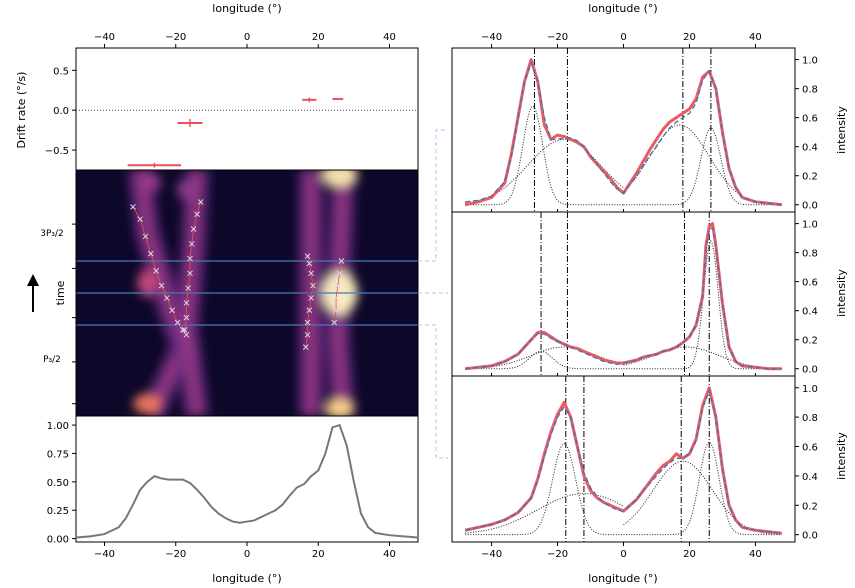 Image resolution: width=855 pixels, height=588 pixels. I want to click on avg-ytick-label: 0.75, so click(58, 454).